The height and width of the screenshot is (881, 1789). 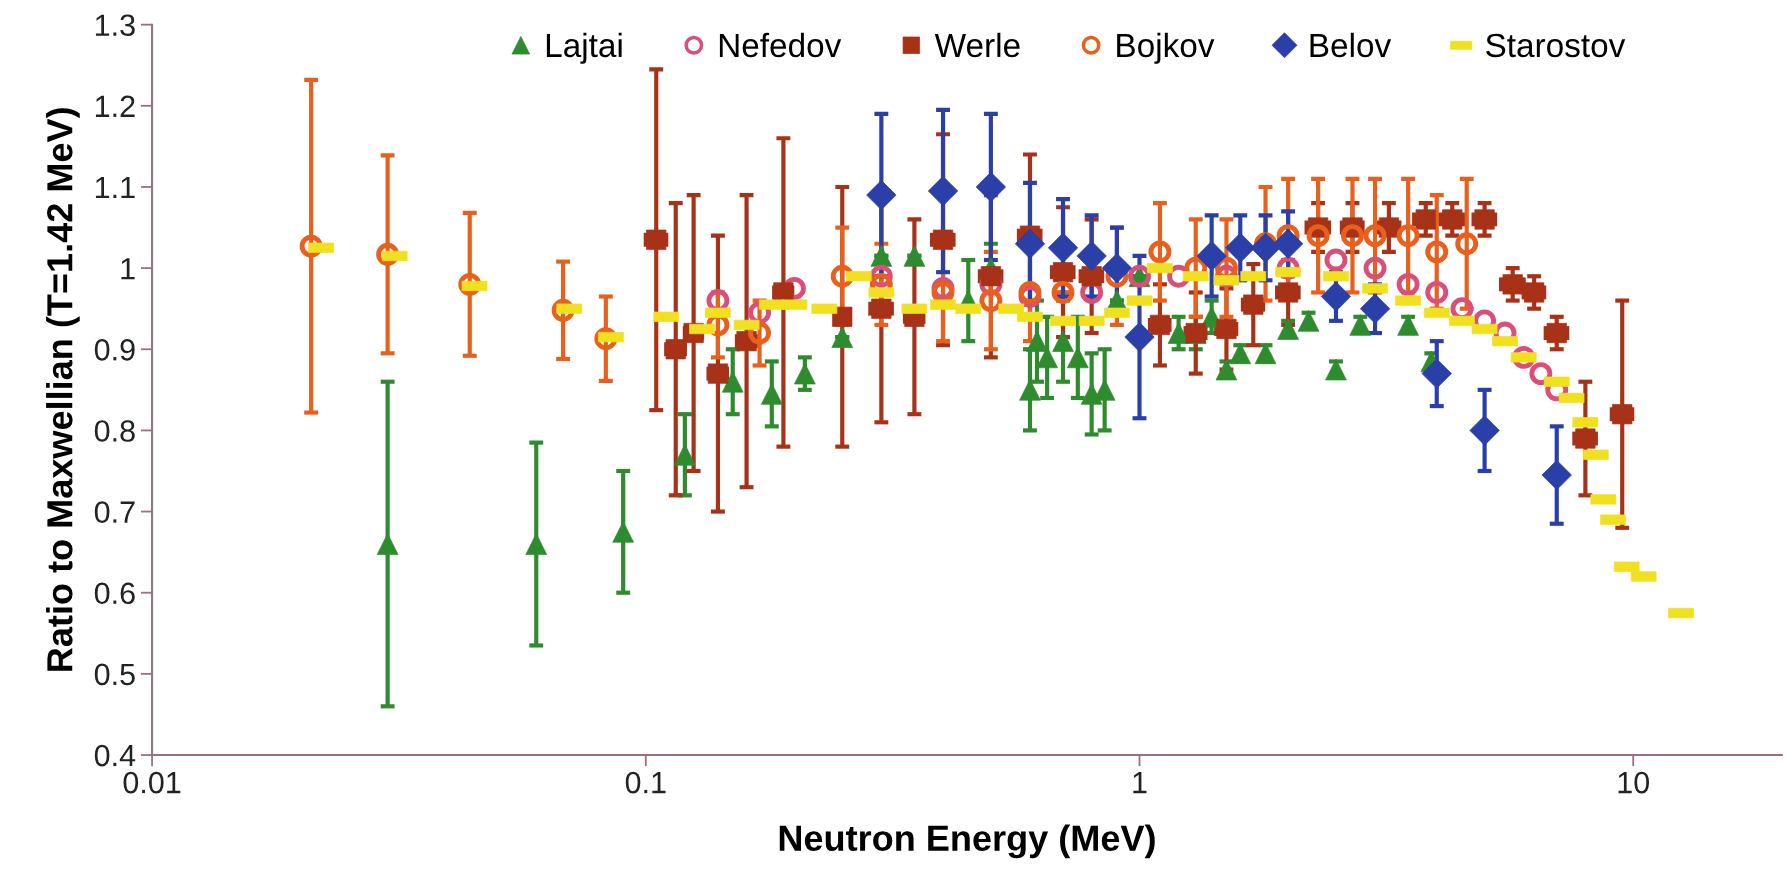 What do you see at coordinates (1351, 45) in the screenshot?
I see `legend-label: Belov` at bounding box center [1351, 45].